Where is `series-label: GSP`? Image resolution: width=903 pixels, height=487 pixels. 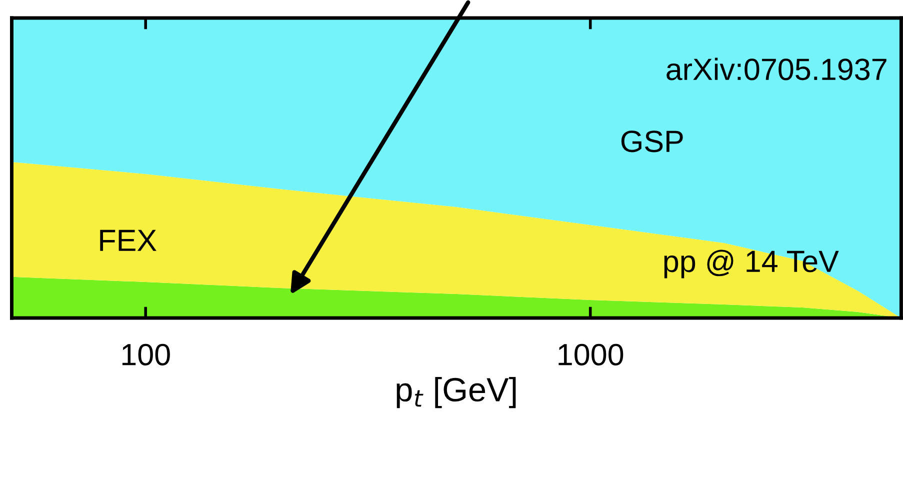
series-label: GSP is located at coordinates (652, 141).